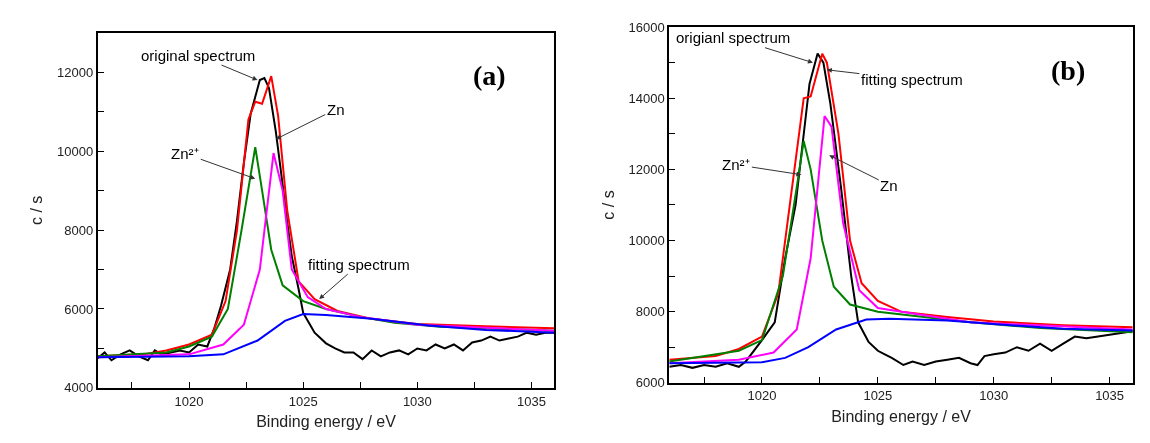 The height and width of the screenshot is (443, 1150). What do you see at coordinates (79, 388) in the screenshot?
I see `y-tick-label: 4000` at bounding box center [79, 388].